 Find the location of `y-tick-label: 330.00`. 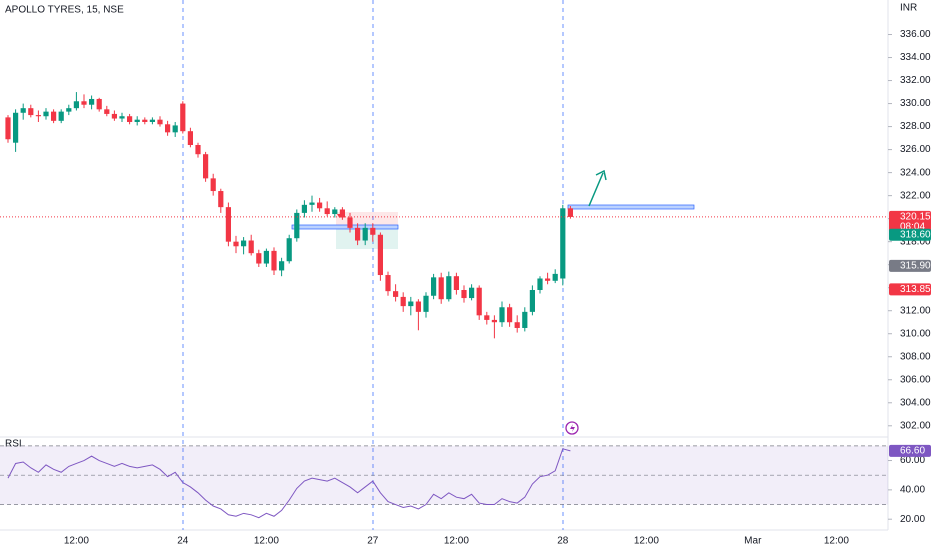

y-tick-label: 330.00 is located at coordinates (915, 103).